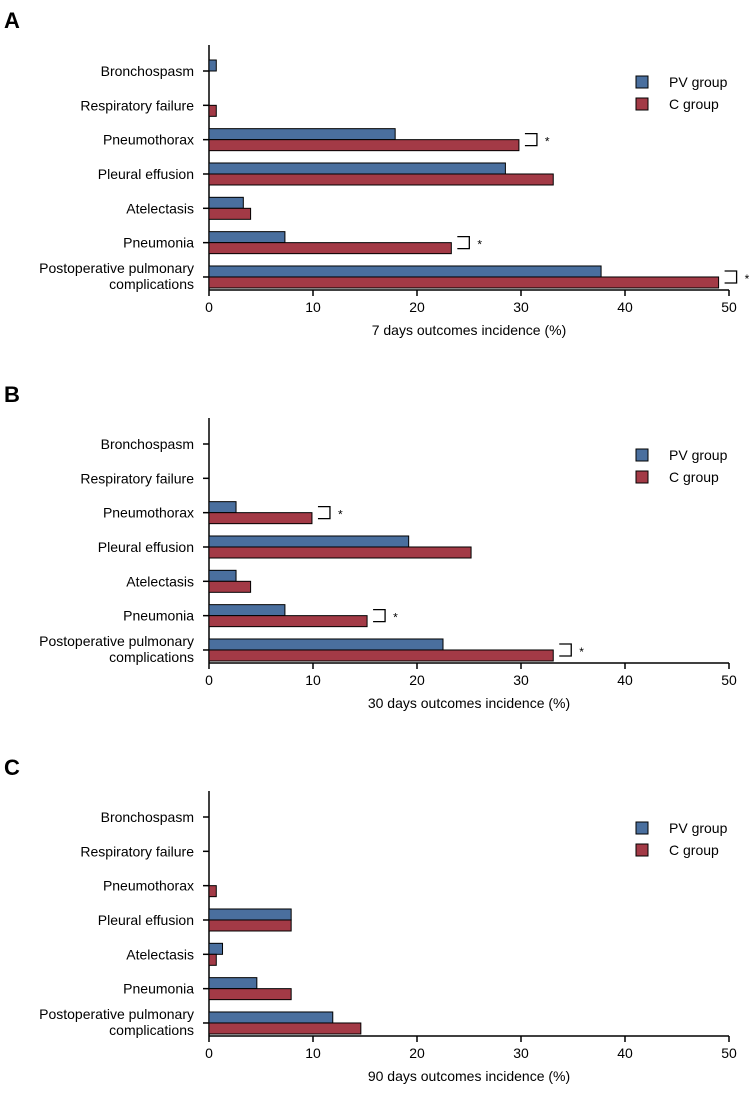 The width and height of the screenshot is (750, 1105). Describe the element at coordinates (469, 703) in the screenshot. I see `x-axis-title: 30 days outcomes incidence (%)` at that location.